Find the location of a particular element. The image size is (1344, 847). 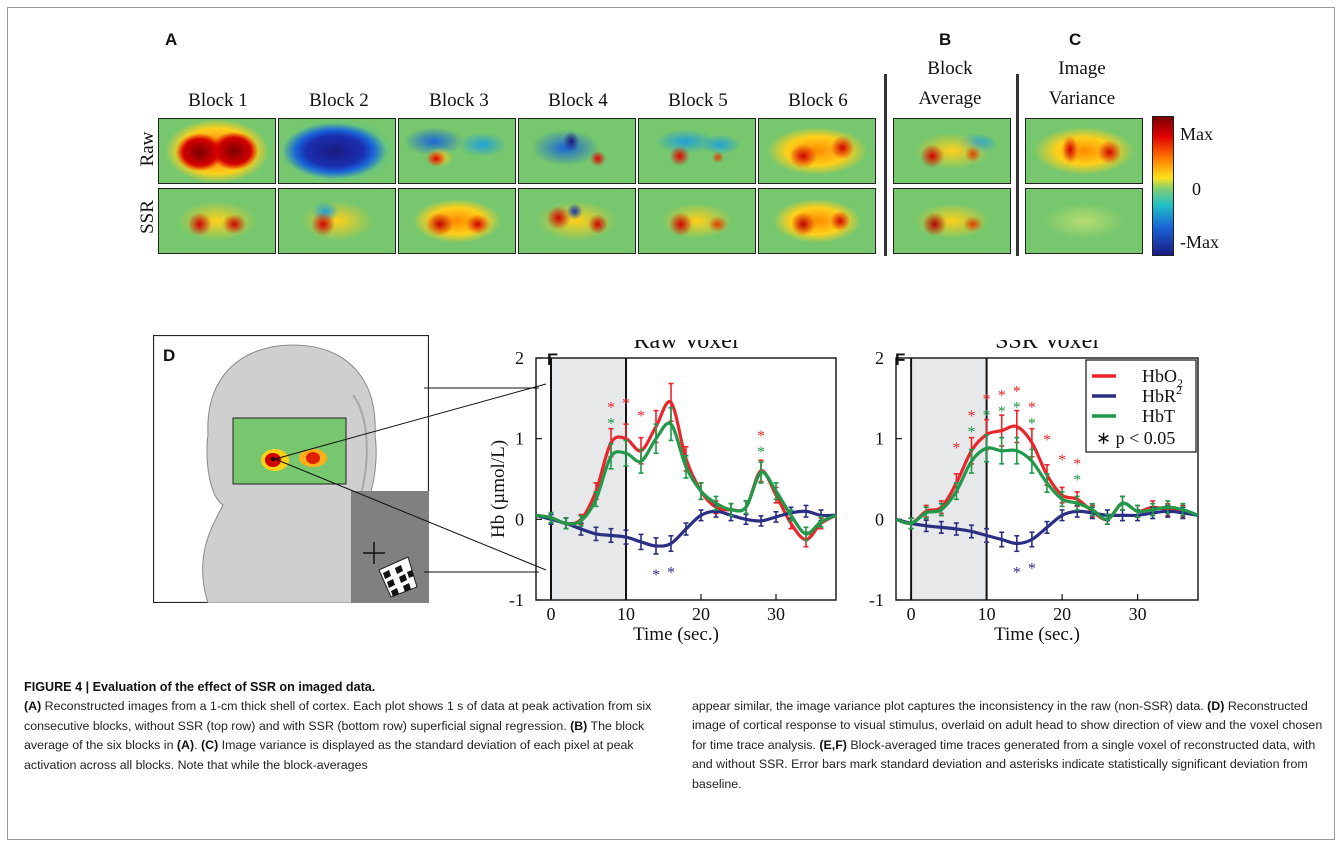

raw-voxel-xtick-label: 30 is located at coordinates (776, 614).